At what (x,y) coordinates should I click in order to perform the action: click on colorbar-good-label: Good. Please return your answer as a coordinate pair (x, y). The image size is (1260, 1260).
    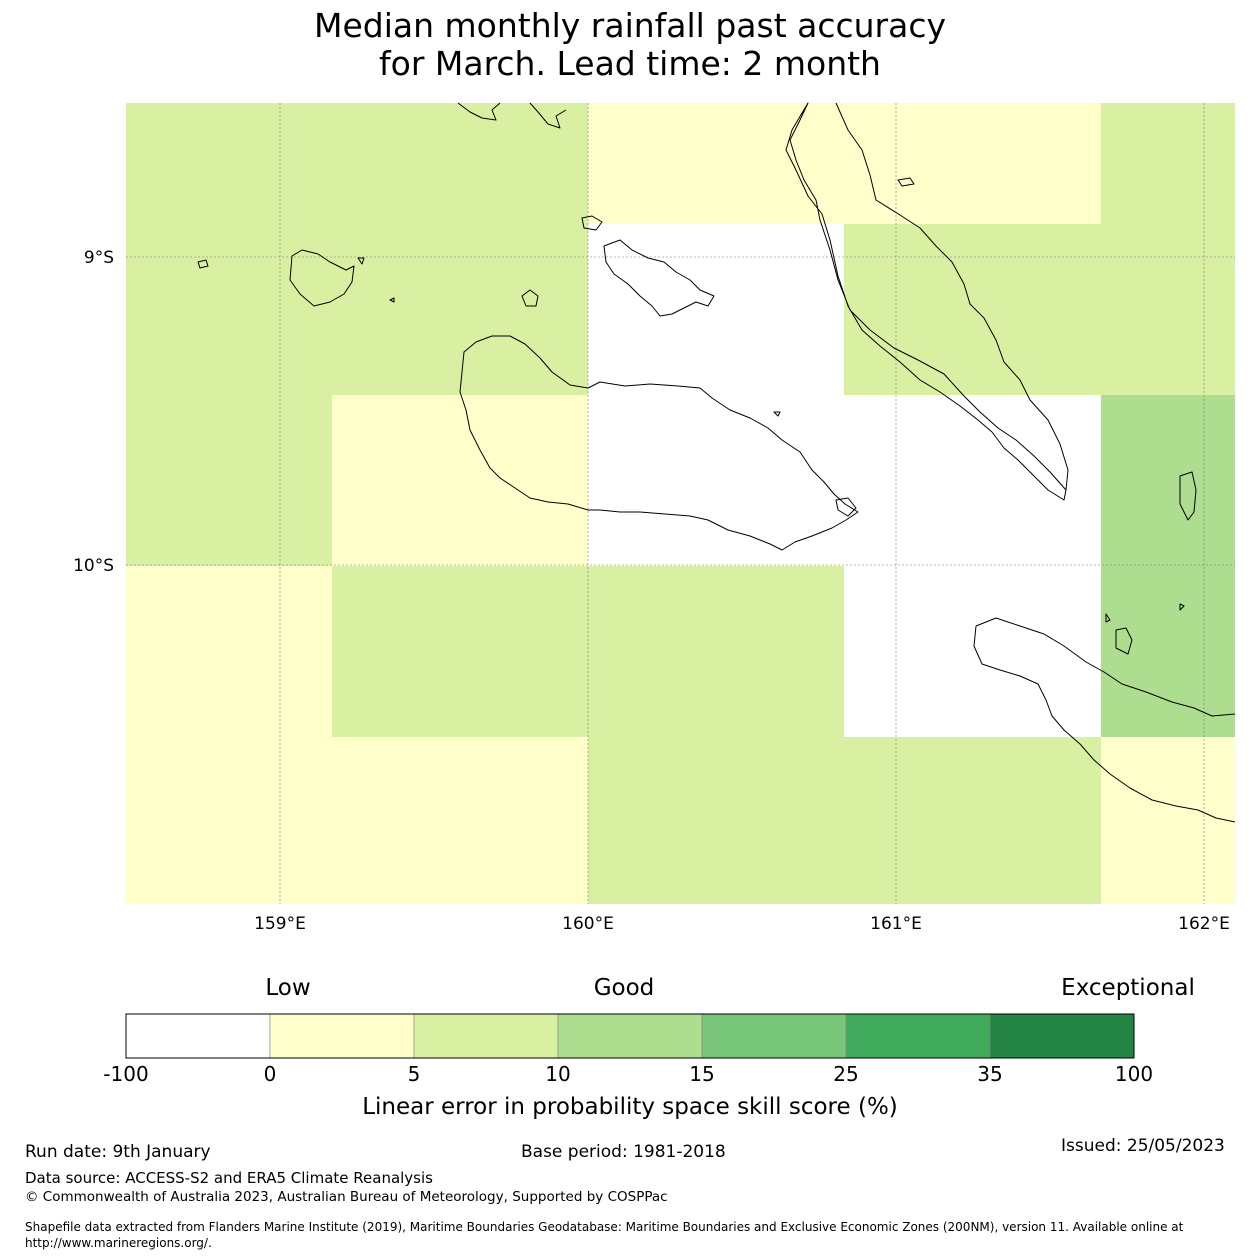
    Looking at the image, I should click on (624, 988).